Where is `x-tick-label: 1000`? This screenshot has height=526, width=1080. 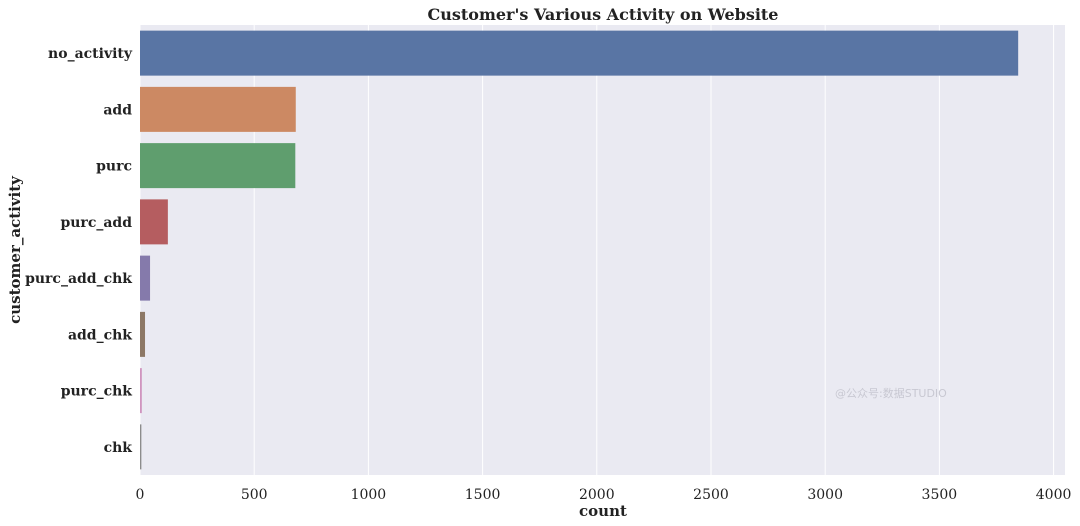
x-tick-label: 1000 is located at coordinates (369, 495).